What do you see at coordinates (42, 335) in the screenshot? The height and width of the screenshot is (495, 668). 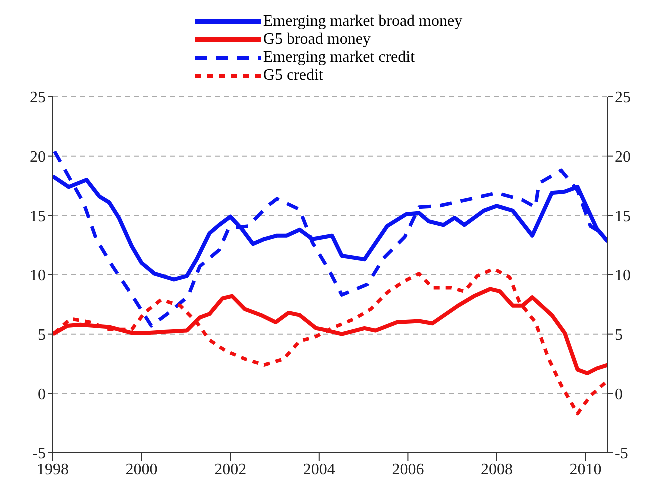 I see `y-tick-label: 5` at bounding box center [42, 335].